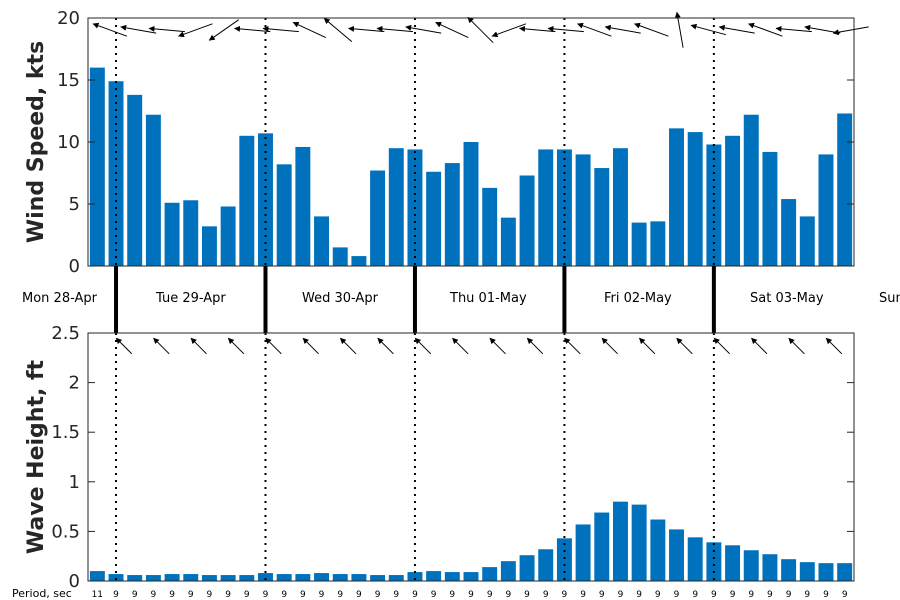  Describe the element at coordinates (638, 298) in the screenshot. I see `day-label: Fri 02-May` at that location.